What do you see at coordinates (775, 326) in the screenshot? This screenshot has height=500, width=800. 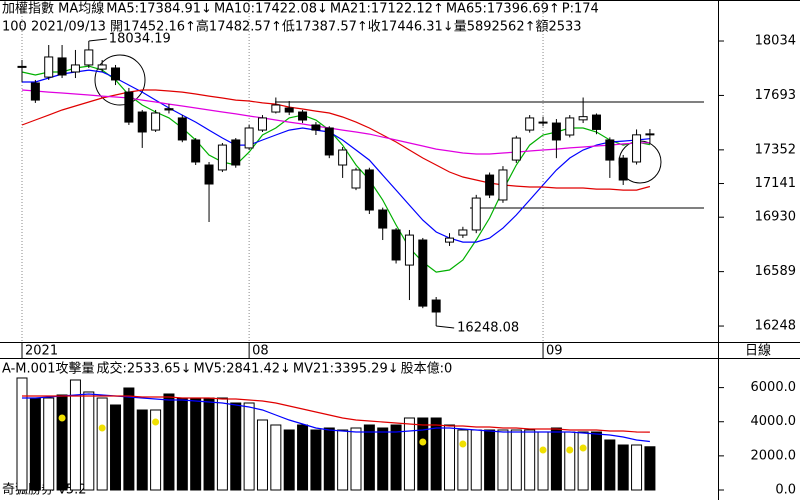 I see `y-tick-label: 16248` at bounding box center [775, 326].